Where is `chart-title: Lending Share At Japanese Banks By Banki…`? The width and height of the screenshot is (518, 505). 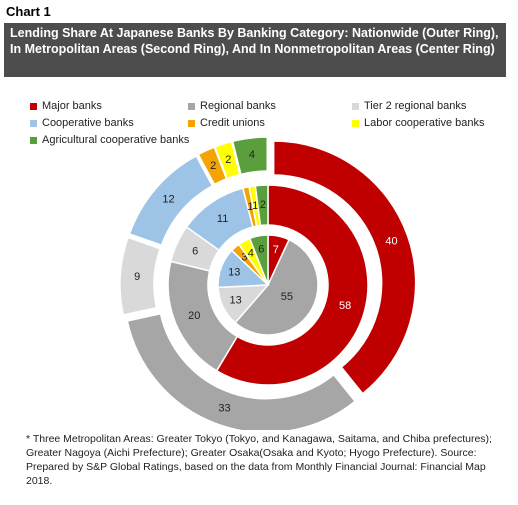 chart-title: Lending Share At Japanese Banks By Banki… is located at coordinates (255, 50).